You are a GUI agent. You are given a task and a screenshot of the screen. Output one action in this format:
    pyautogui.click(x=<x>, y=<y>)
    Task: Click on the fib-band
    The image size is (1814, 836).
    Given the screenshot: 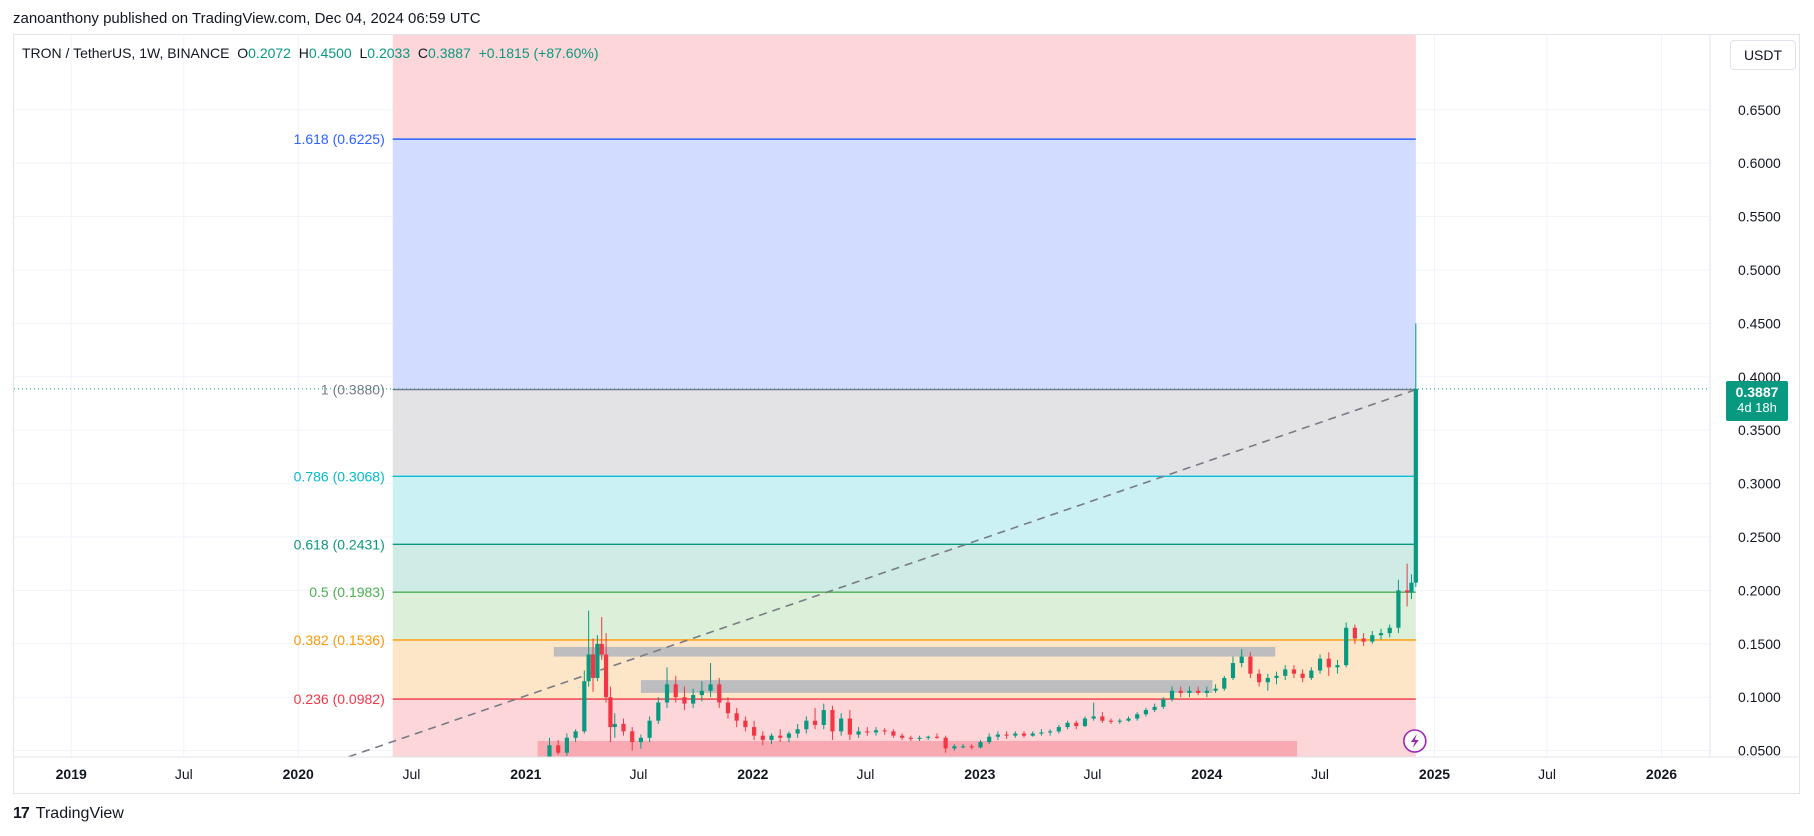 What is the action you would take?
    pyautogui.click(x=904, y=433)
    